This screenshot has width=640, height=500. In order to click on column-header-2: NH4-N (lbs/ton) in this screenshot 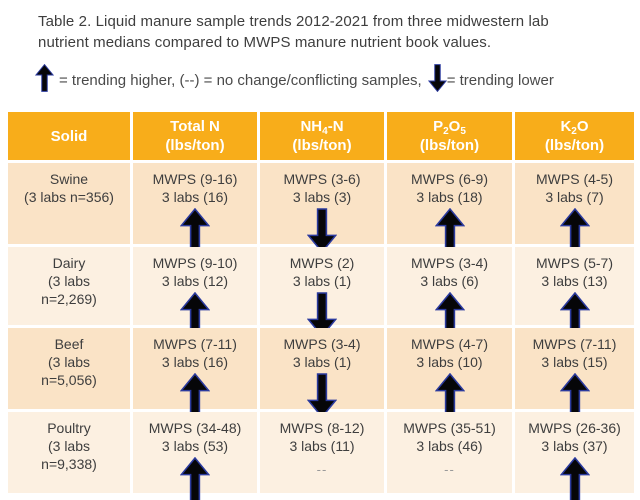, I will do `click(322, 136)`.